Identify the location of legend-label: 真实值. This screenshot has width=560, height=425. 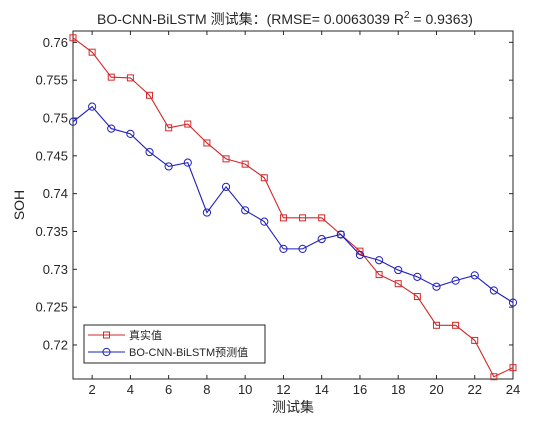
(145, 335).